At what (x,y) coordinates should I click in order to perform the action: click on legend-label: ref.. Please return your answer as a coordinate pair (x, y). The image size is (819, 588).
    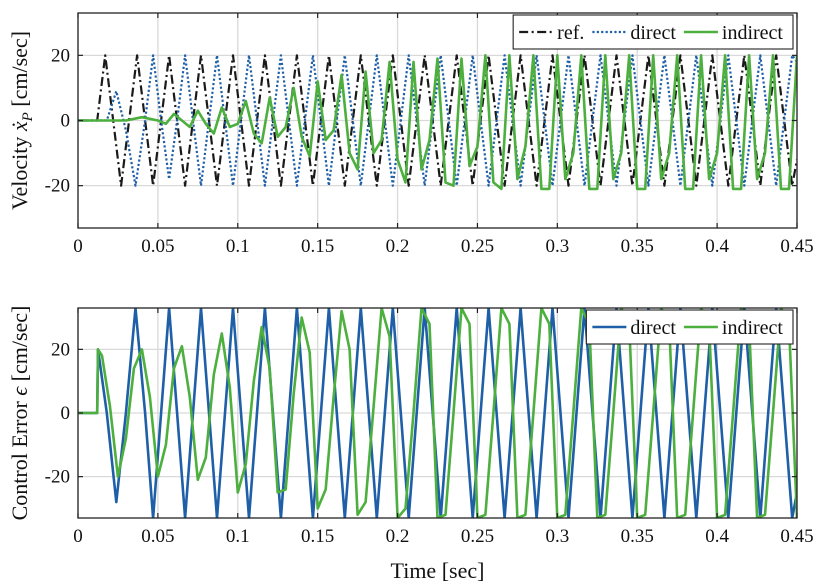
    Looking at the image, I should click on (570, 33).